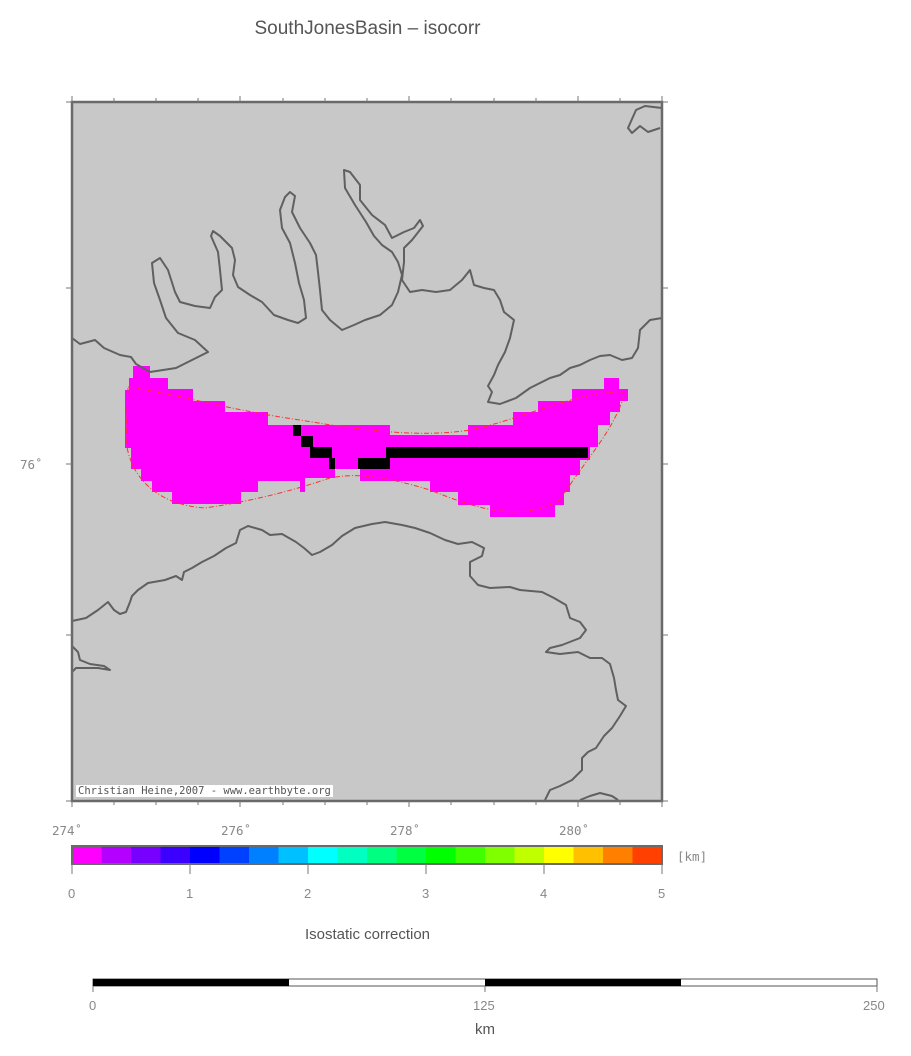  What do you see at coordinates (692, 856) in the screenshot?
I see `colorbar-unit: [km]` at bounding box center [692, 856].